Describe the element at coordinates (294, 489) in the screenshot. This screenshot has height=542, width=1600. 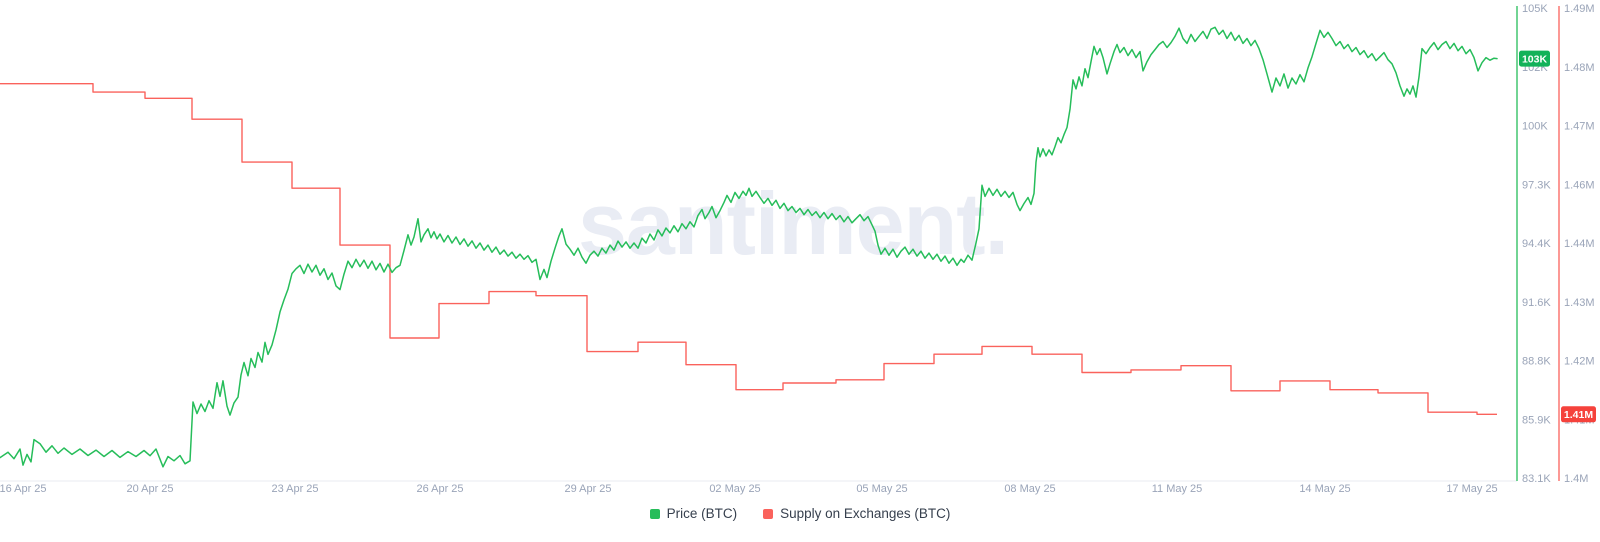
I see `x-tick-label: 23 Apr 25` at that location.